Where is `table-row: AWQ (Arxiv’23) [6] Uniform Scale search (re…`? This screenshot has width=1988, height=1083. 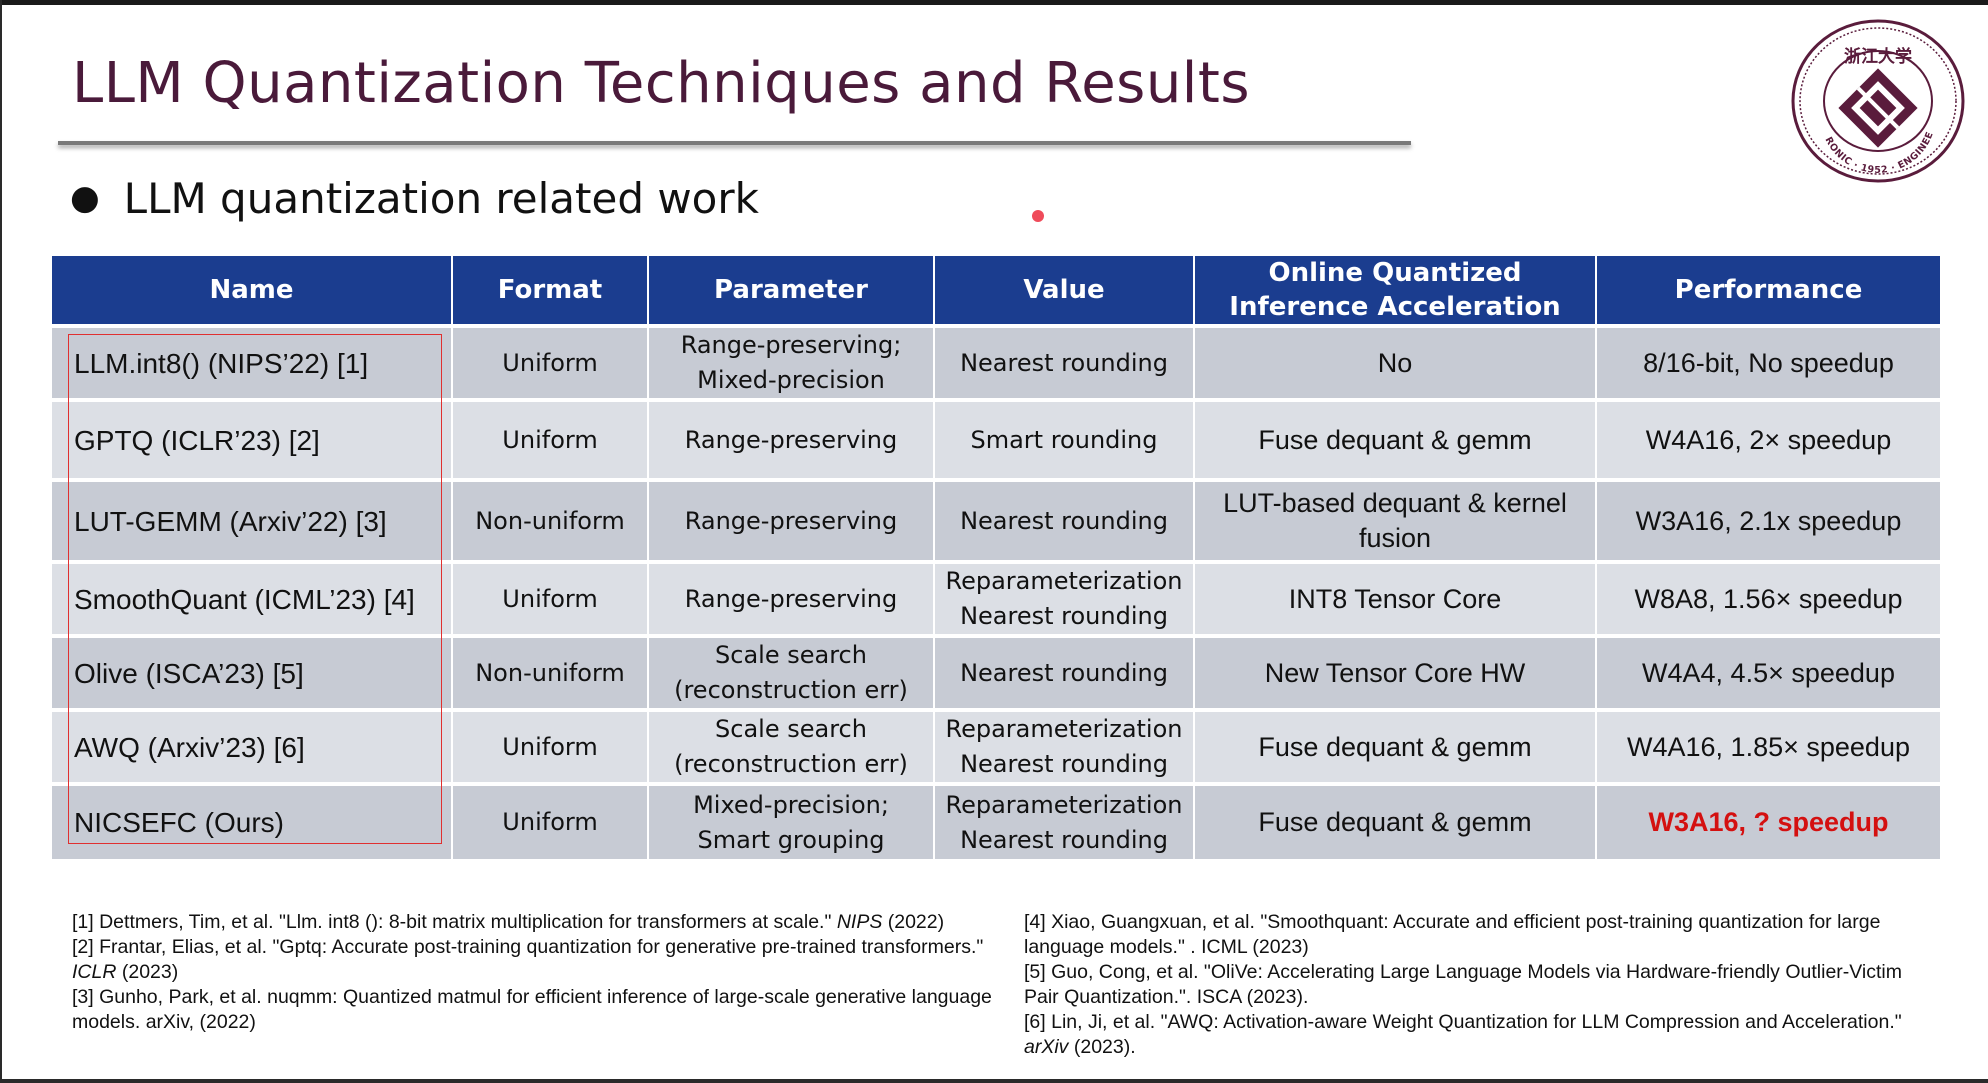 table-row: AWQ (Arxiv’23) [6] Uniform Scale search (re… is located at coordinates (996, 746).